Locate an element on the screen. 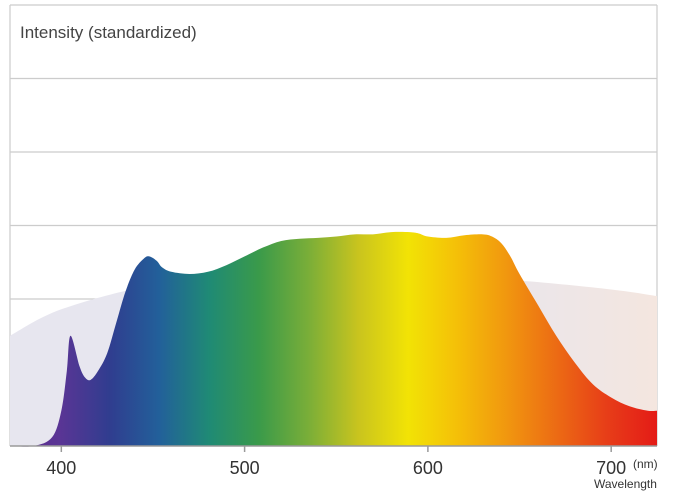  x-axis-unit: (nm) is located at coordinates (645, 464).